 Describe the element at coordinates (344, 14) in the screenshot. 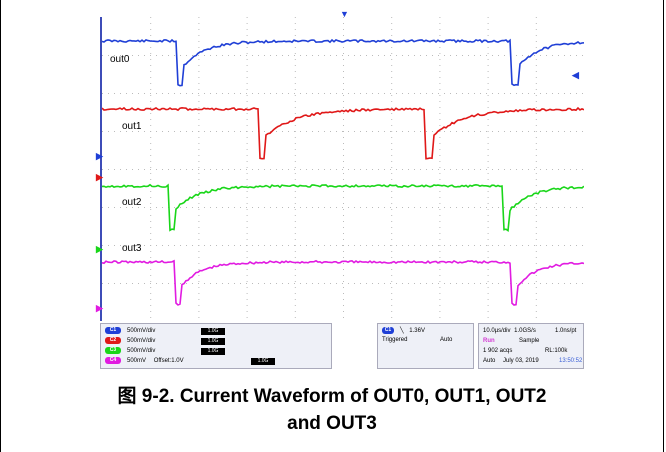

I see `trigger-position-marker-icon: ▼` at that location.